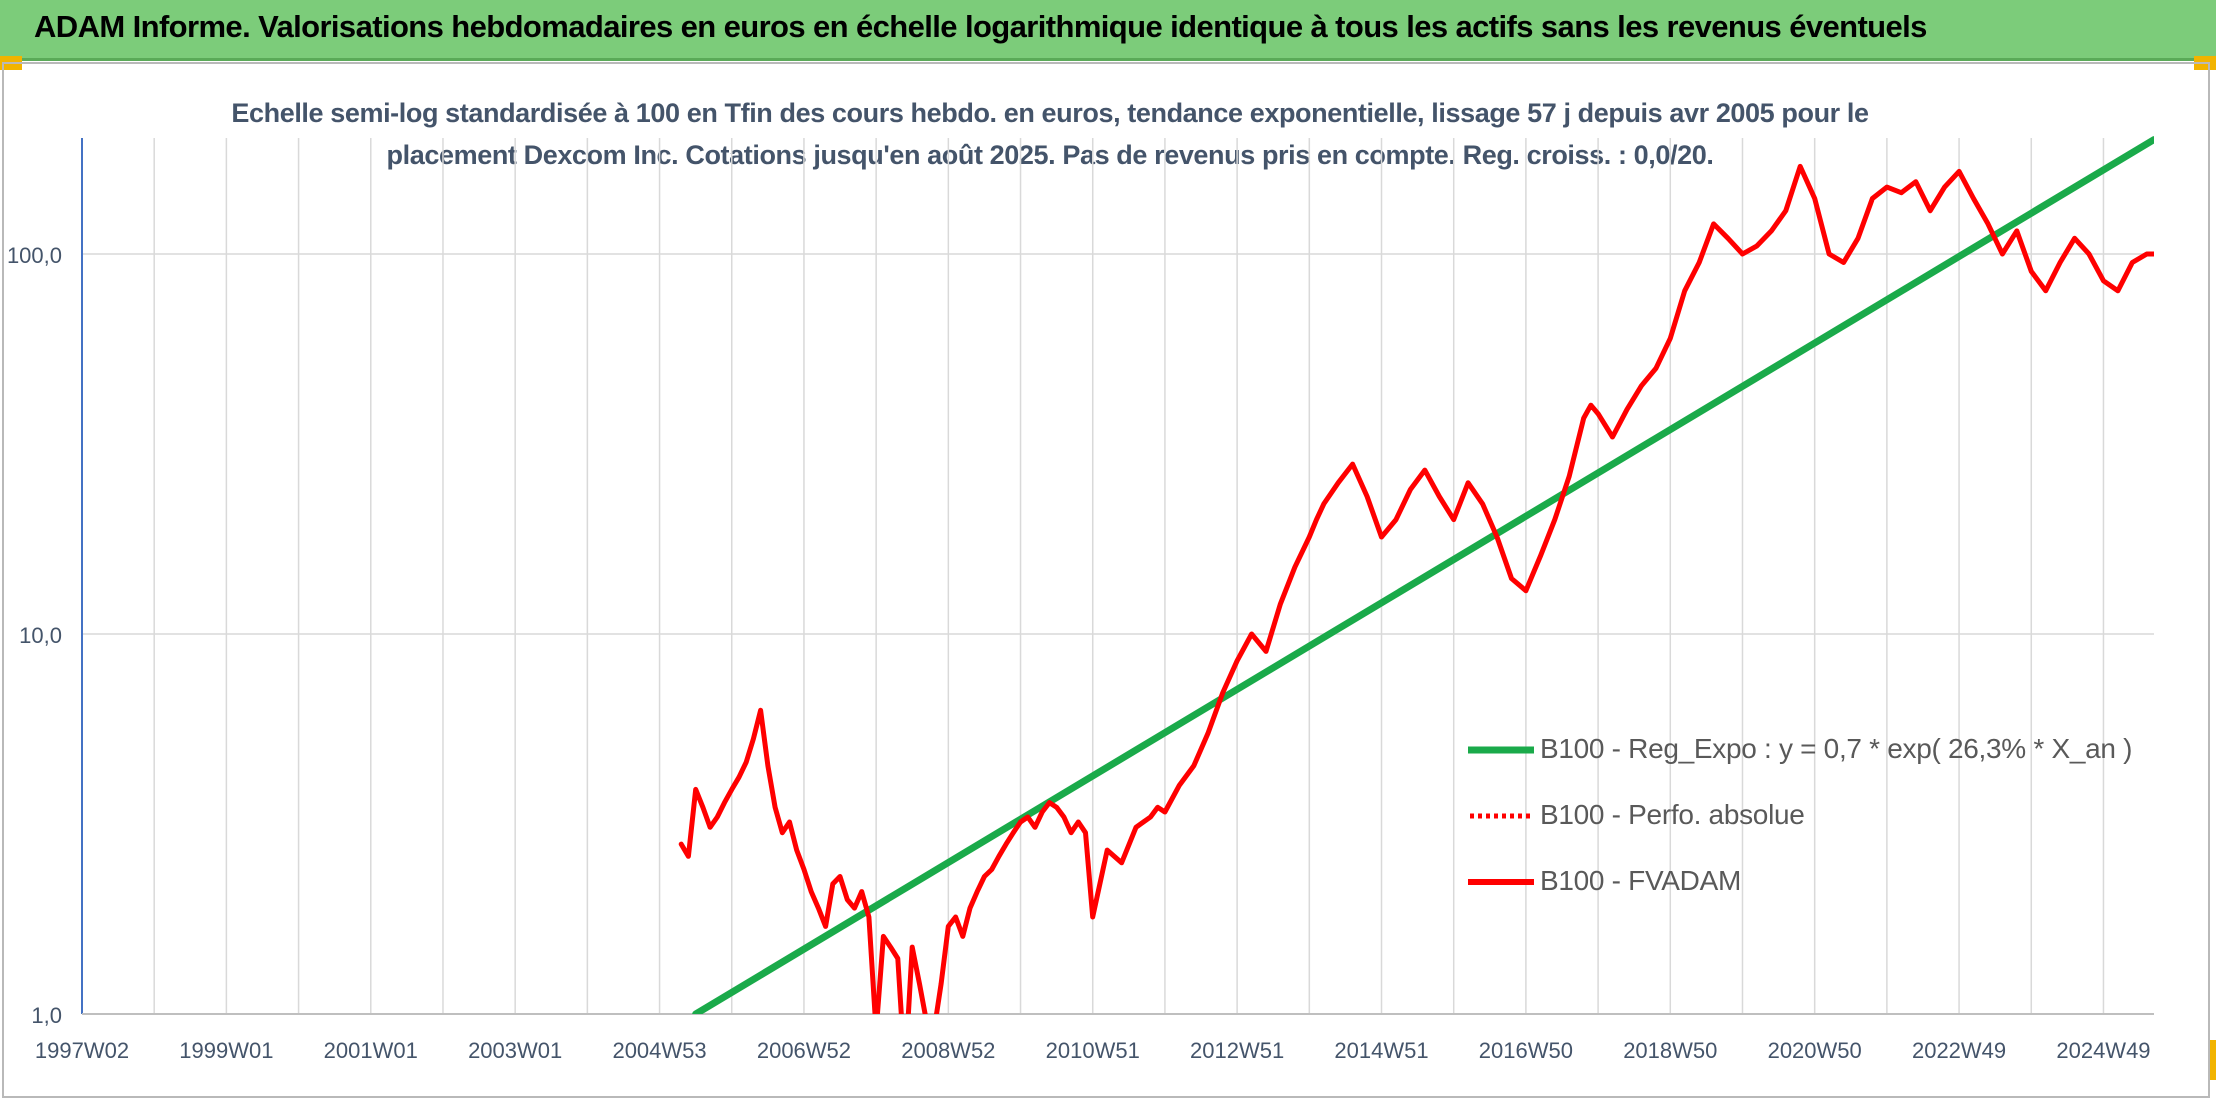 This screenshot has width=2216, height=1103. What do you see at coordinates (82, 1050) in the screenshot?
I see `x-tick-label: 1997W02` at bounding box center [82, 1050].